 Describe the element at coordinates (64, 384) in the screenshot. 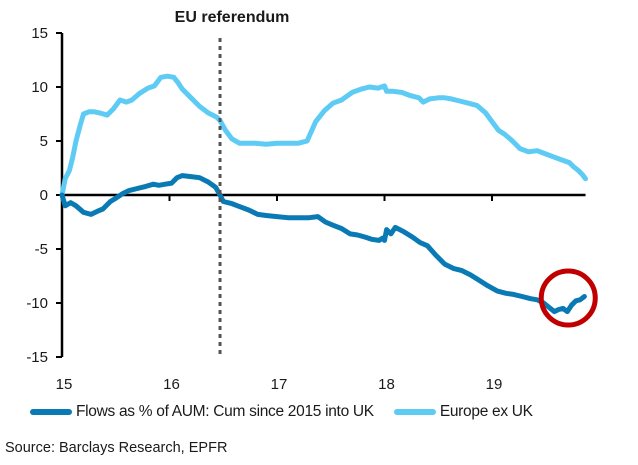

I see `x-tick-label: 15` at that location.